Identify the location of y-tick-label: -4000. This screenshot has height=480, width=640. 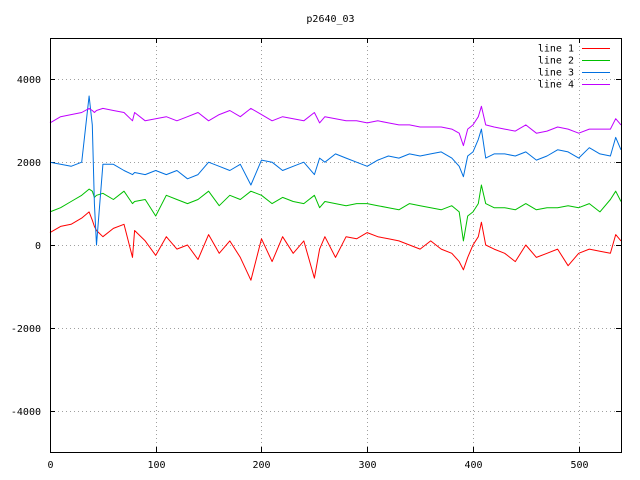
(26, 412).